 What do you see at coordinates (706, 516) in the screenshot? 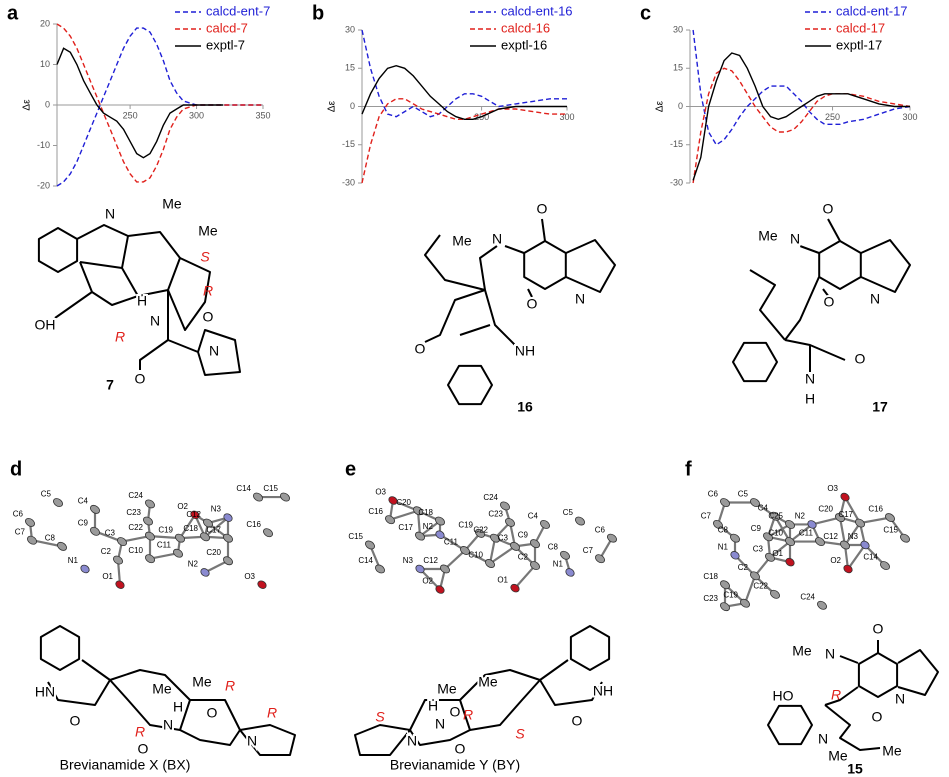
I see `crystal-atom-label: C7` at bounding box center [706, 516].